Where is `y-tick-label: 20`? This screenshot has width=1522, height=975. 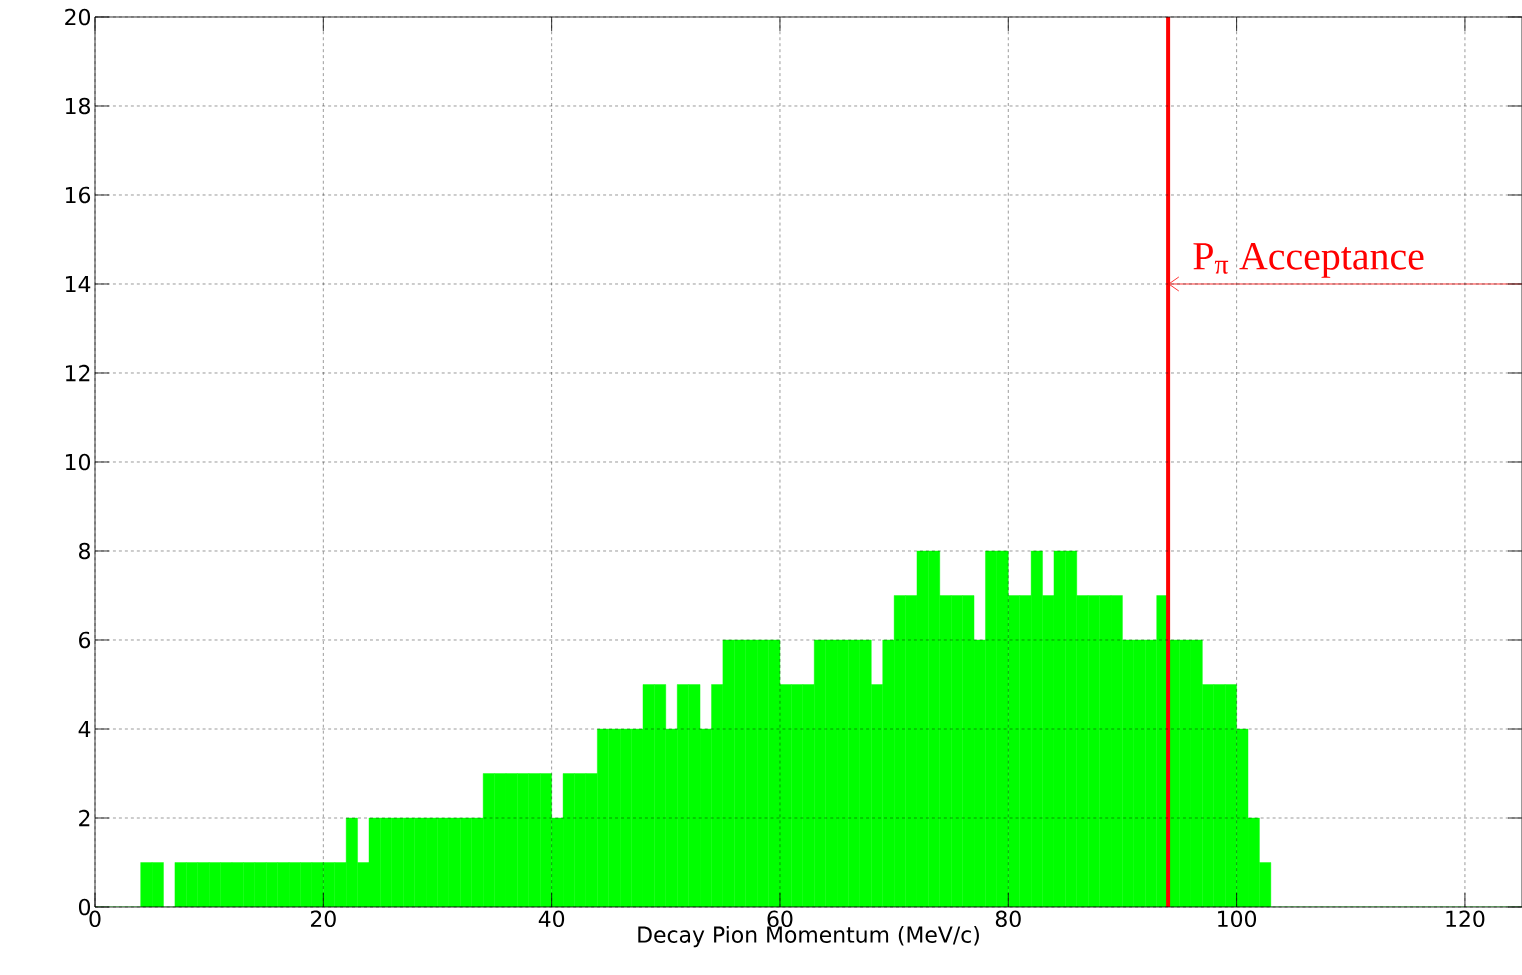 y-tick-label: 20 is located at coordinates (78, 17).